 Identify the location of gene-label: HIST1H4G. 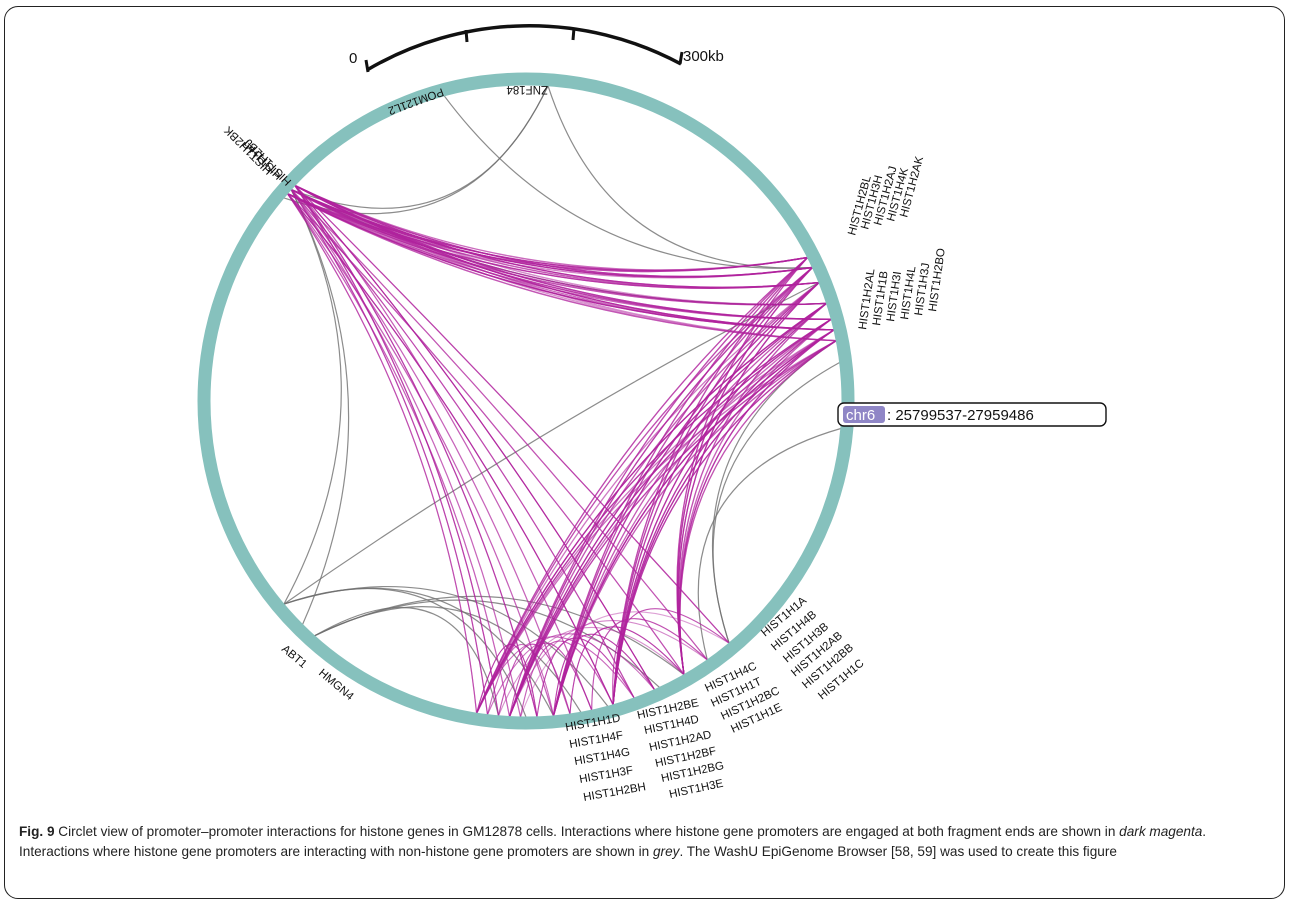
(602, 757).